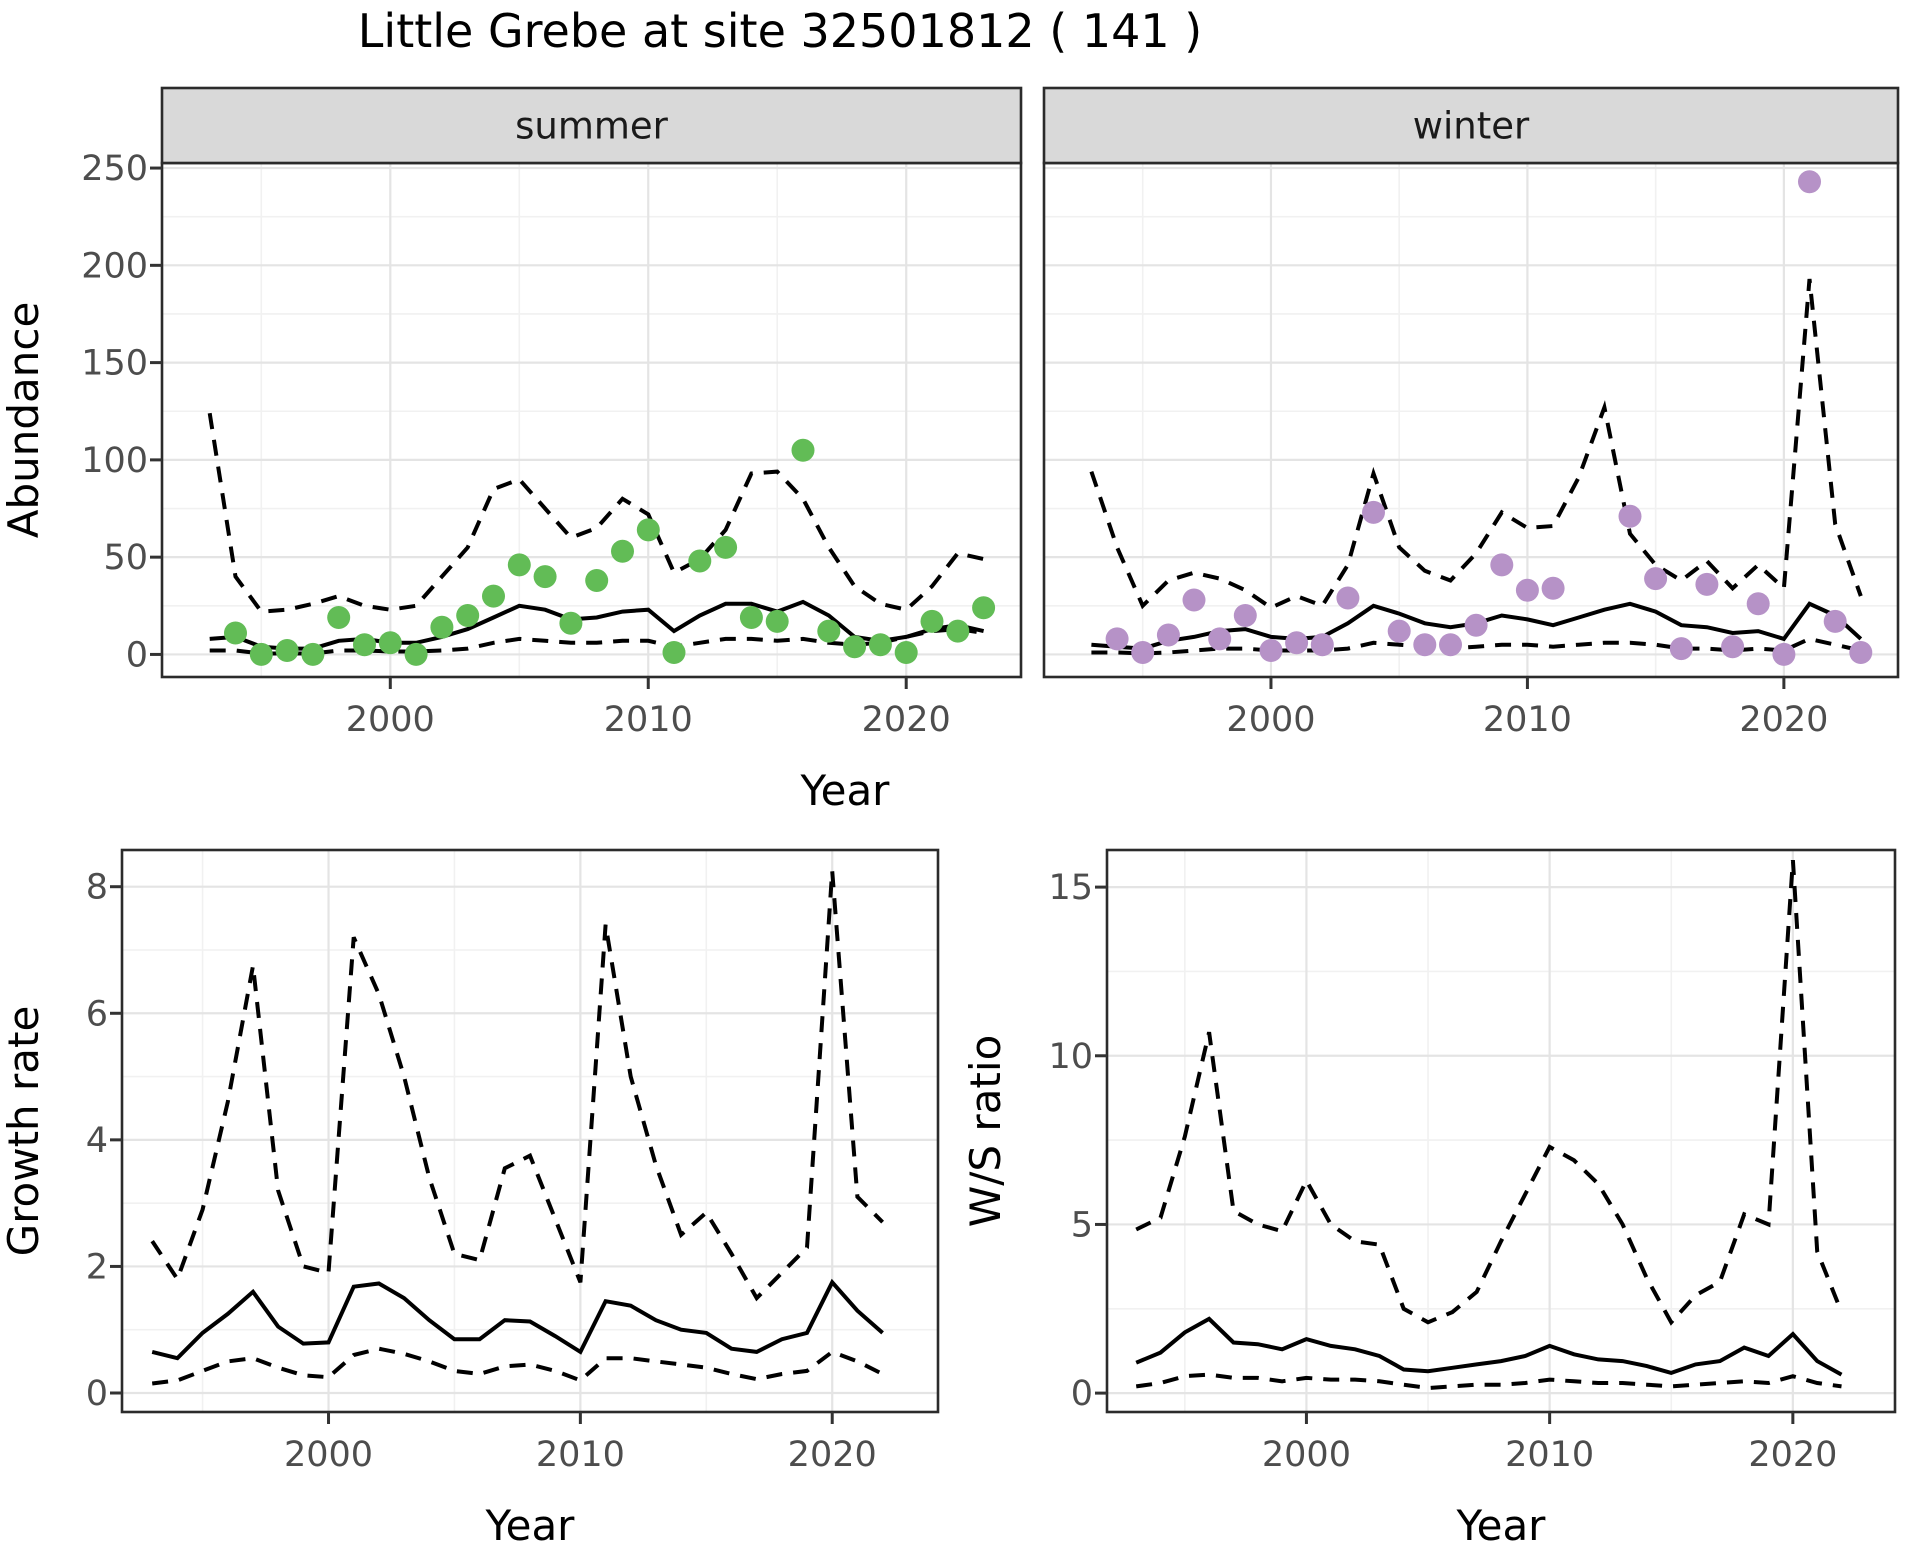 This screenshot has width=1920, height=1560. I want to click on y-tick-label: 2, so click(97, 1267).